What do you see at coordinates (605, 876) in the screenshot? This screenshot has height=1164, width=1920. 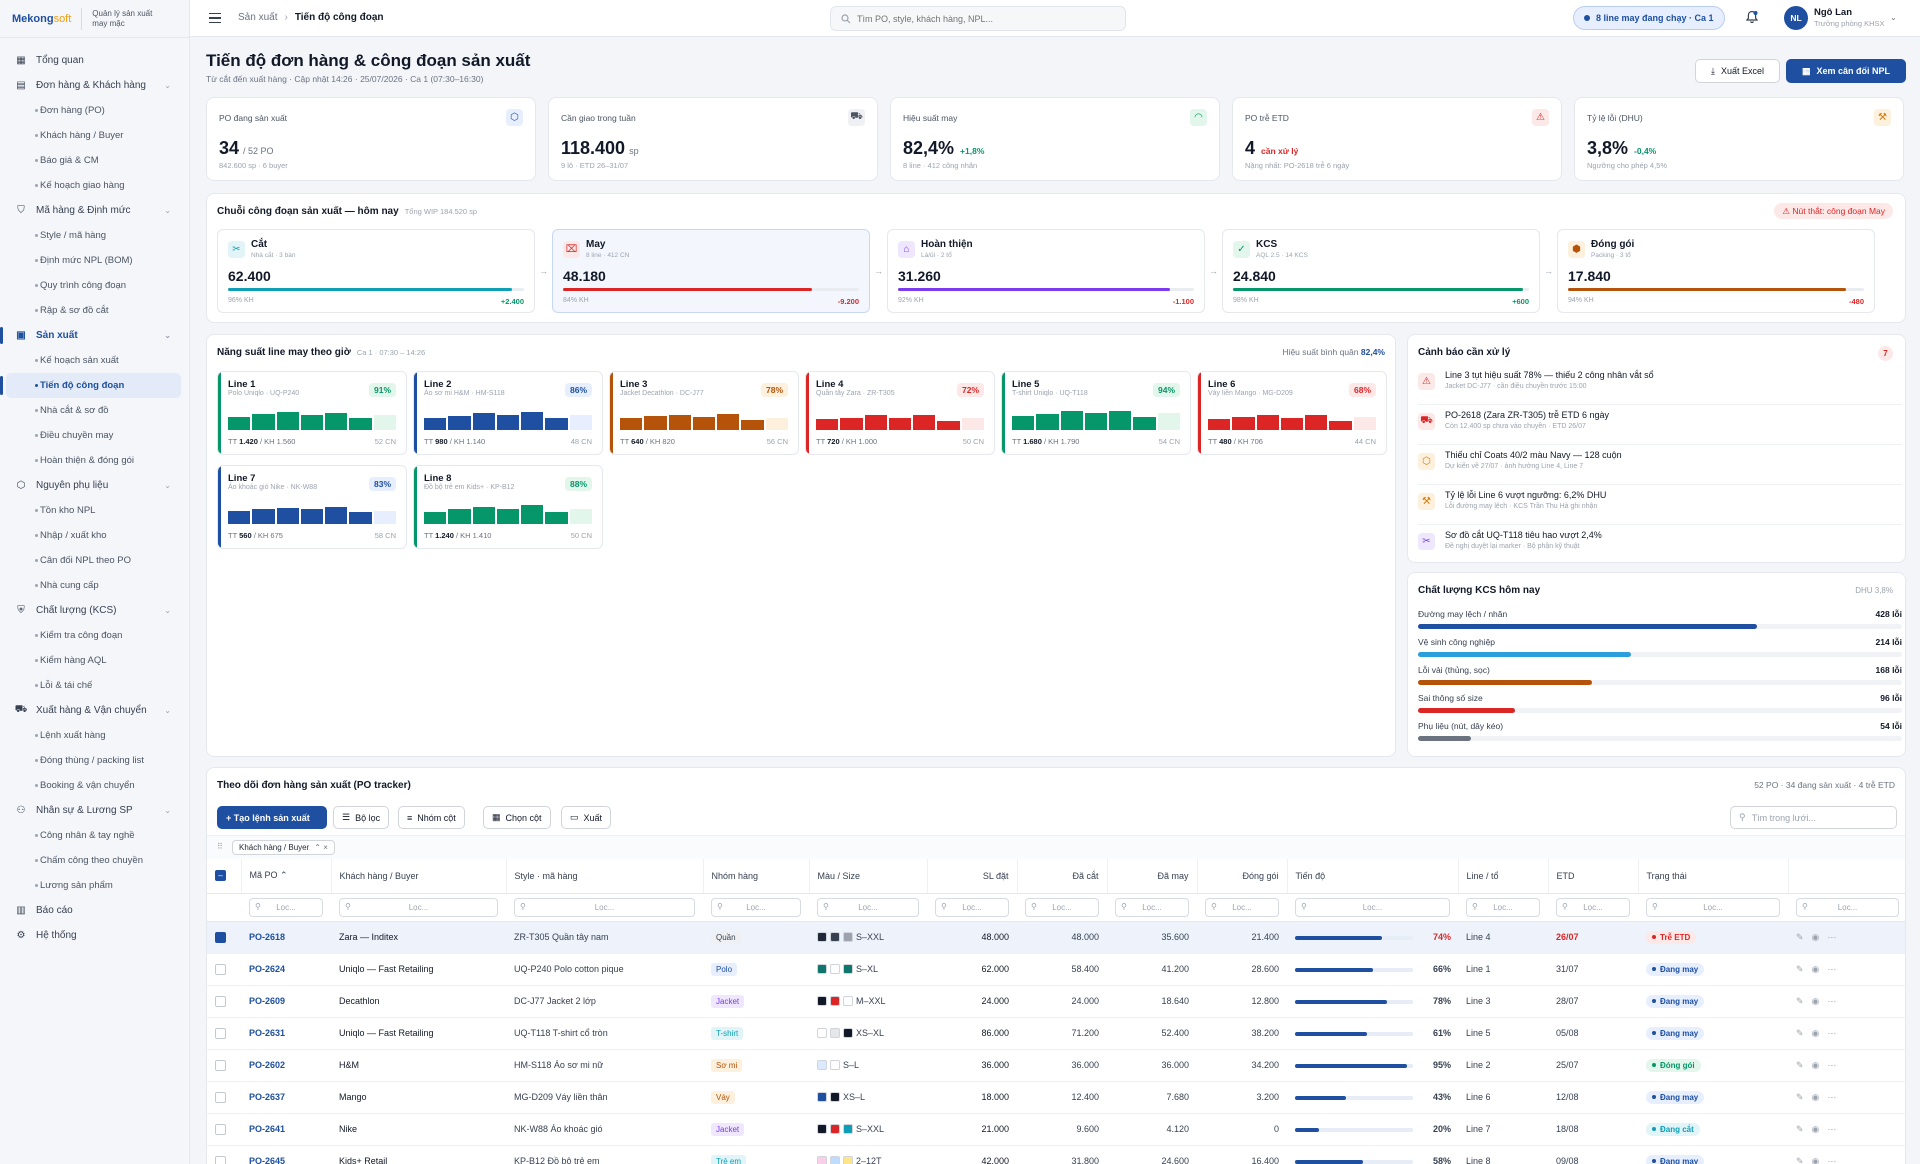 I see `column-header: Style · mã hàng` at bounding box center [605, 876].